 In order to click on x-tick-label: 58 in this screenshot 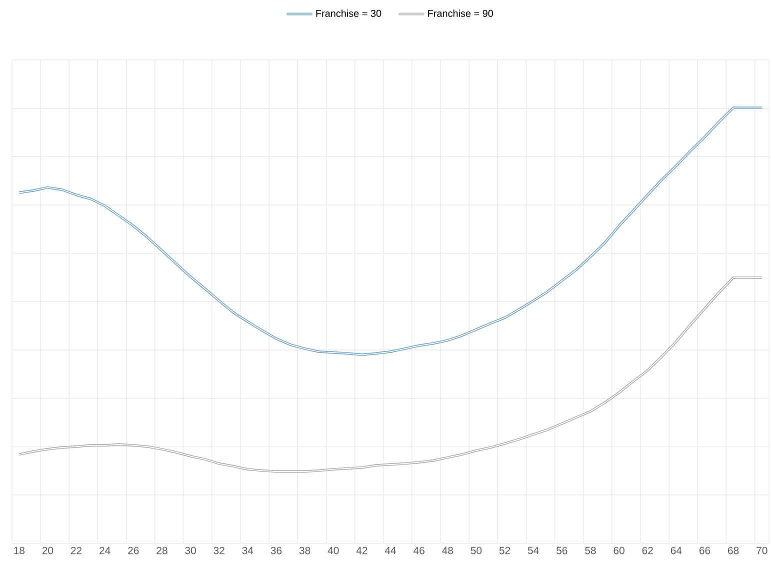, I will do `click(590, 550)`.